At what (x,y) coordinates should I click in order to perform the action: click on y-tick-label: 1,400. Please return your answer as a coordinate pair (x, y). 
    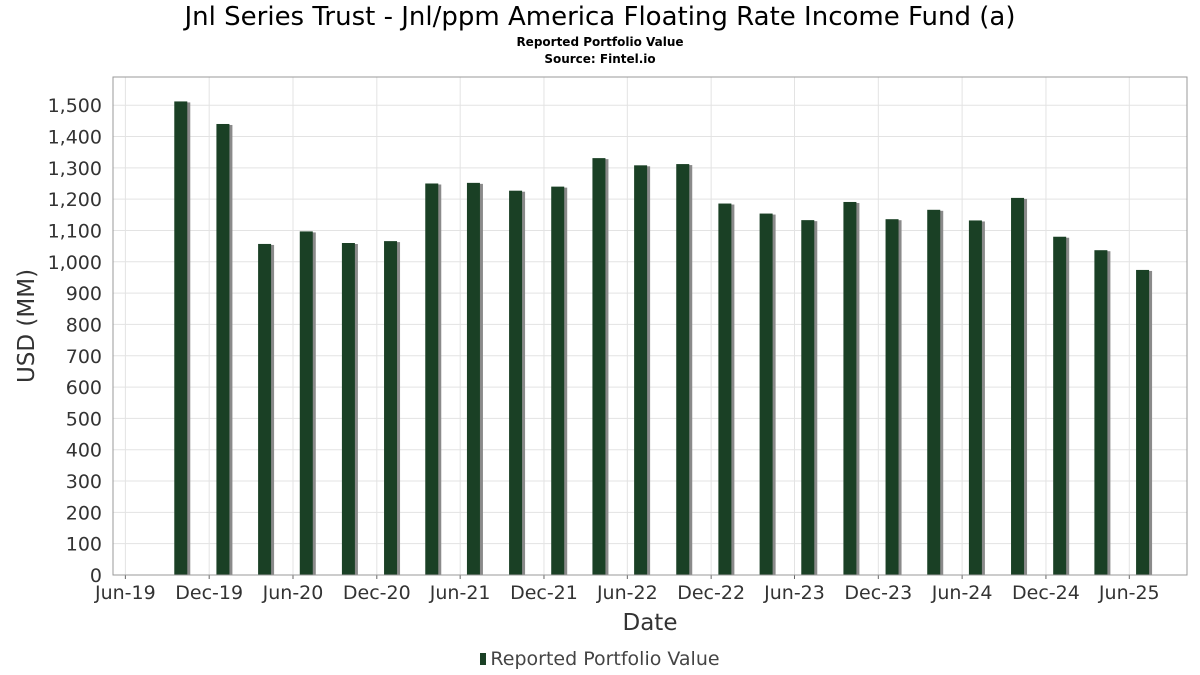
    Looking at the image, I should click on (75, 138).